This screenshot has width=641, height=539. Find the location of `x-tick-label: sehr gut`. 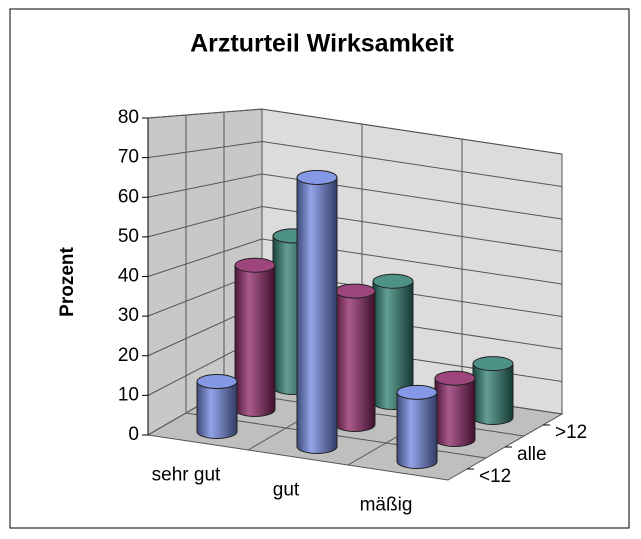

x-tick-label: sehr gut is located at coordinates (186, 475).